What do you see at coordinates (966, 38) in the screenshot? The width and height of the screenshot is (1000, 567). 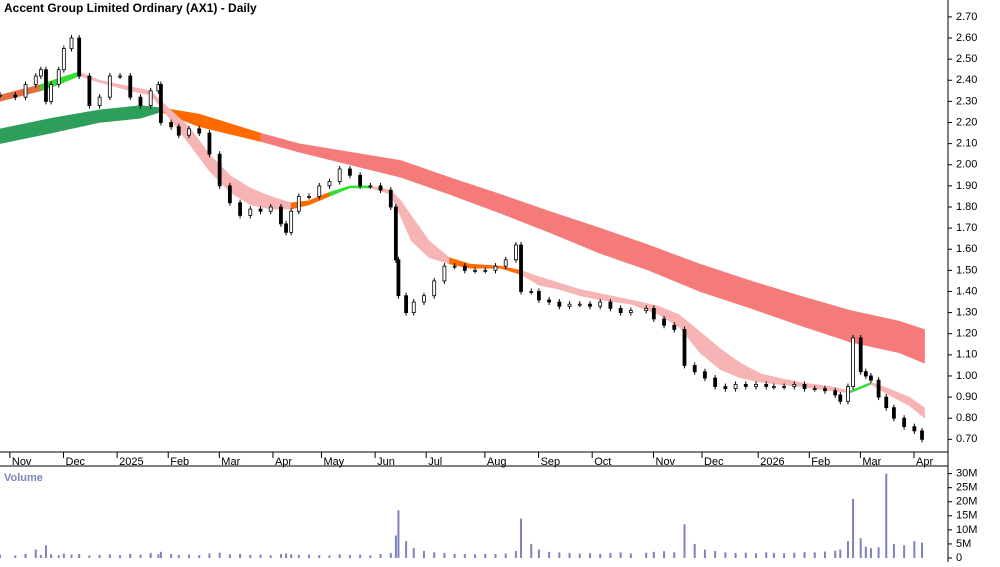 I see `y-tick-label: 2.60` at bounding box center [966, 38].